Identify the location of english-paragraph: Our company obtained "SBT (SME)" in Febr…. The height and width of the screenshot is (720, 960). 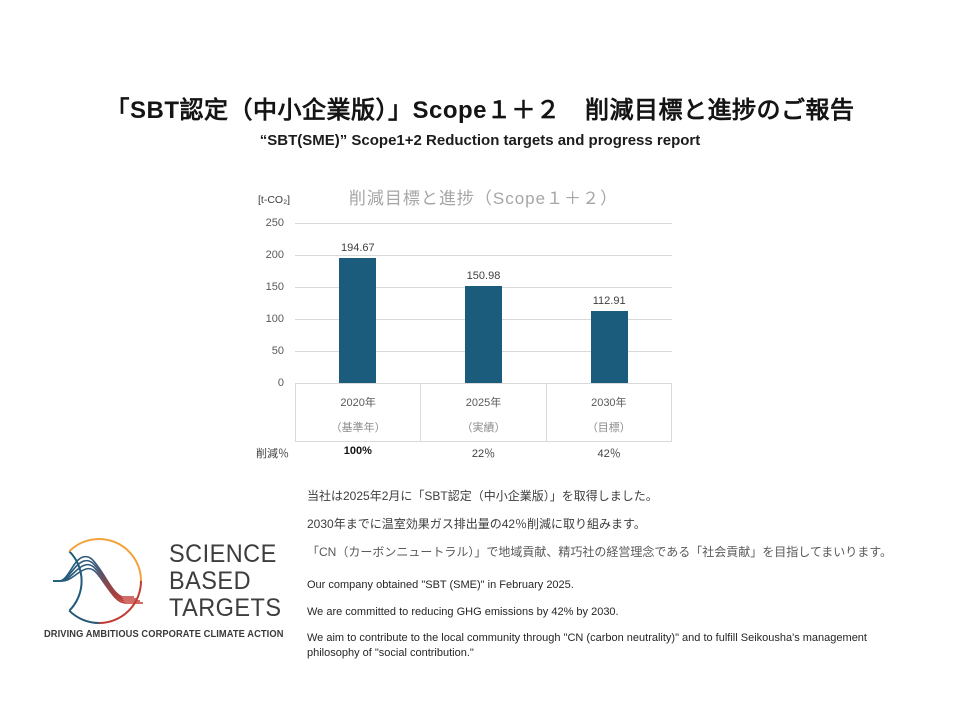
(440, 585).